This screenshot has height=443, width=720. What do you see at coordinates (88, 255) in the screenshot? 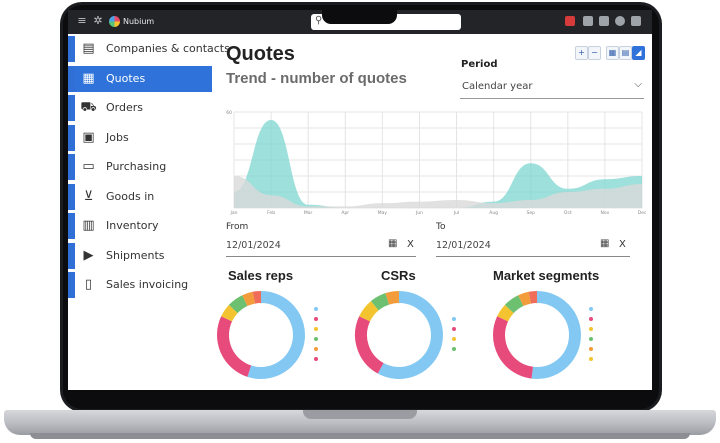
I see `truck-icon: ▶` at bounding box center [88, 255].